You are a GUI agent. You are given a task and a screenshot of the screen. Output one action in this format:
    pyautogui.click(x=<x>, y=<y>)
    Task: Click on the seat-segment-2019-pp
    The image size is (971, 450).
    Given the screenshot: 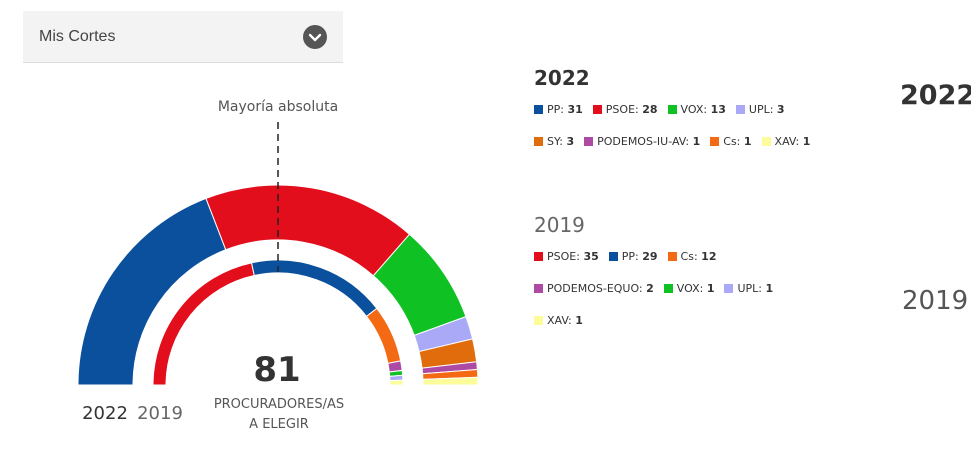 What is the action you would take?
    pyautogui.click(x=314, y=288)
    